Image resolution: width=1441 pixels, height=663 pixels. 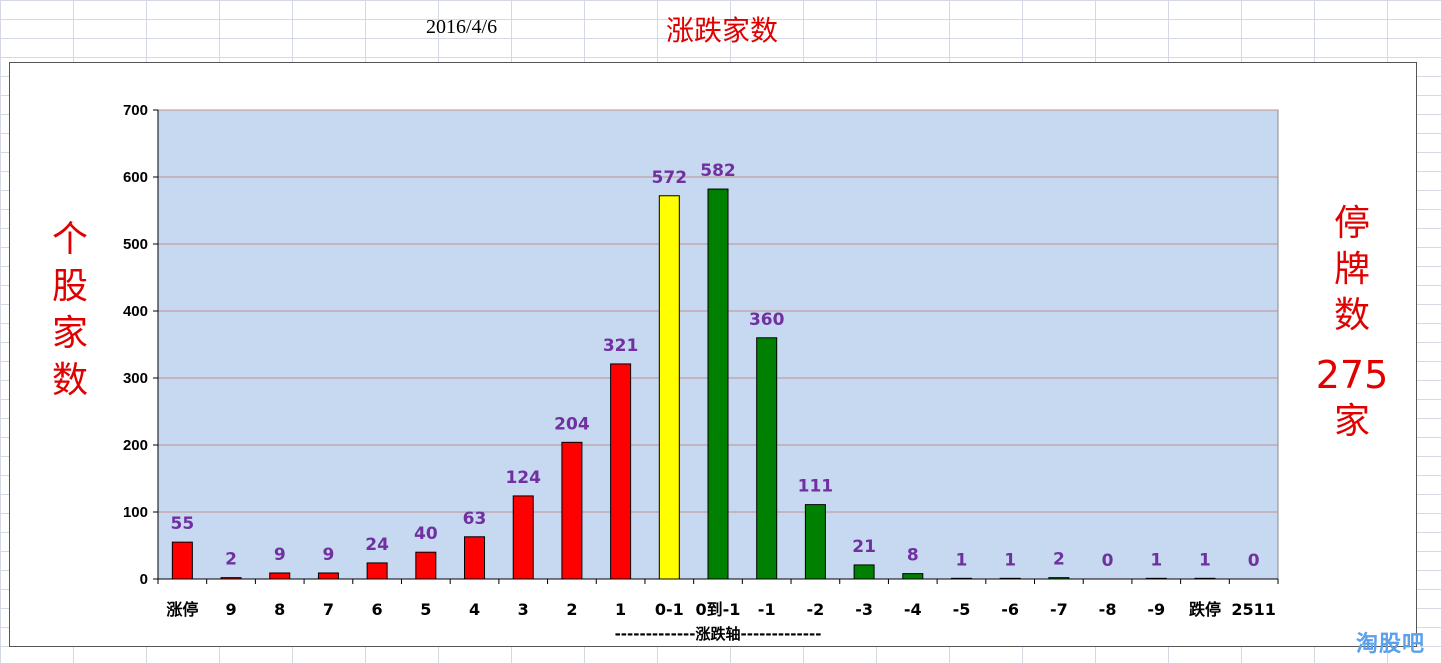 I want to click on y-axis-title: 个 股 家 数, so click(x=70, y=316).